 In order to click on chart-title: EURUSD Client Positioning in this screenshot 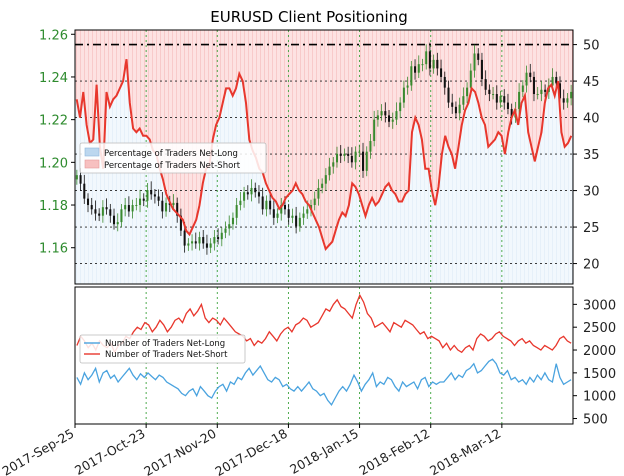, I will do `click(309, 17)`.